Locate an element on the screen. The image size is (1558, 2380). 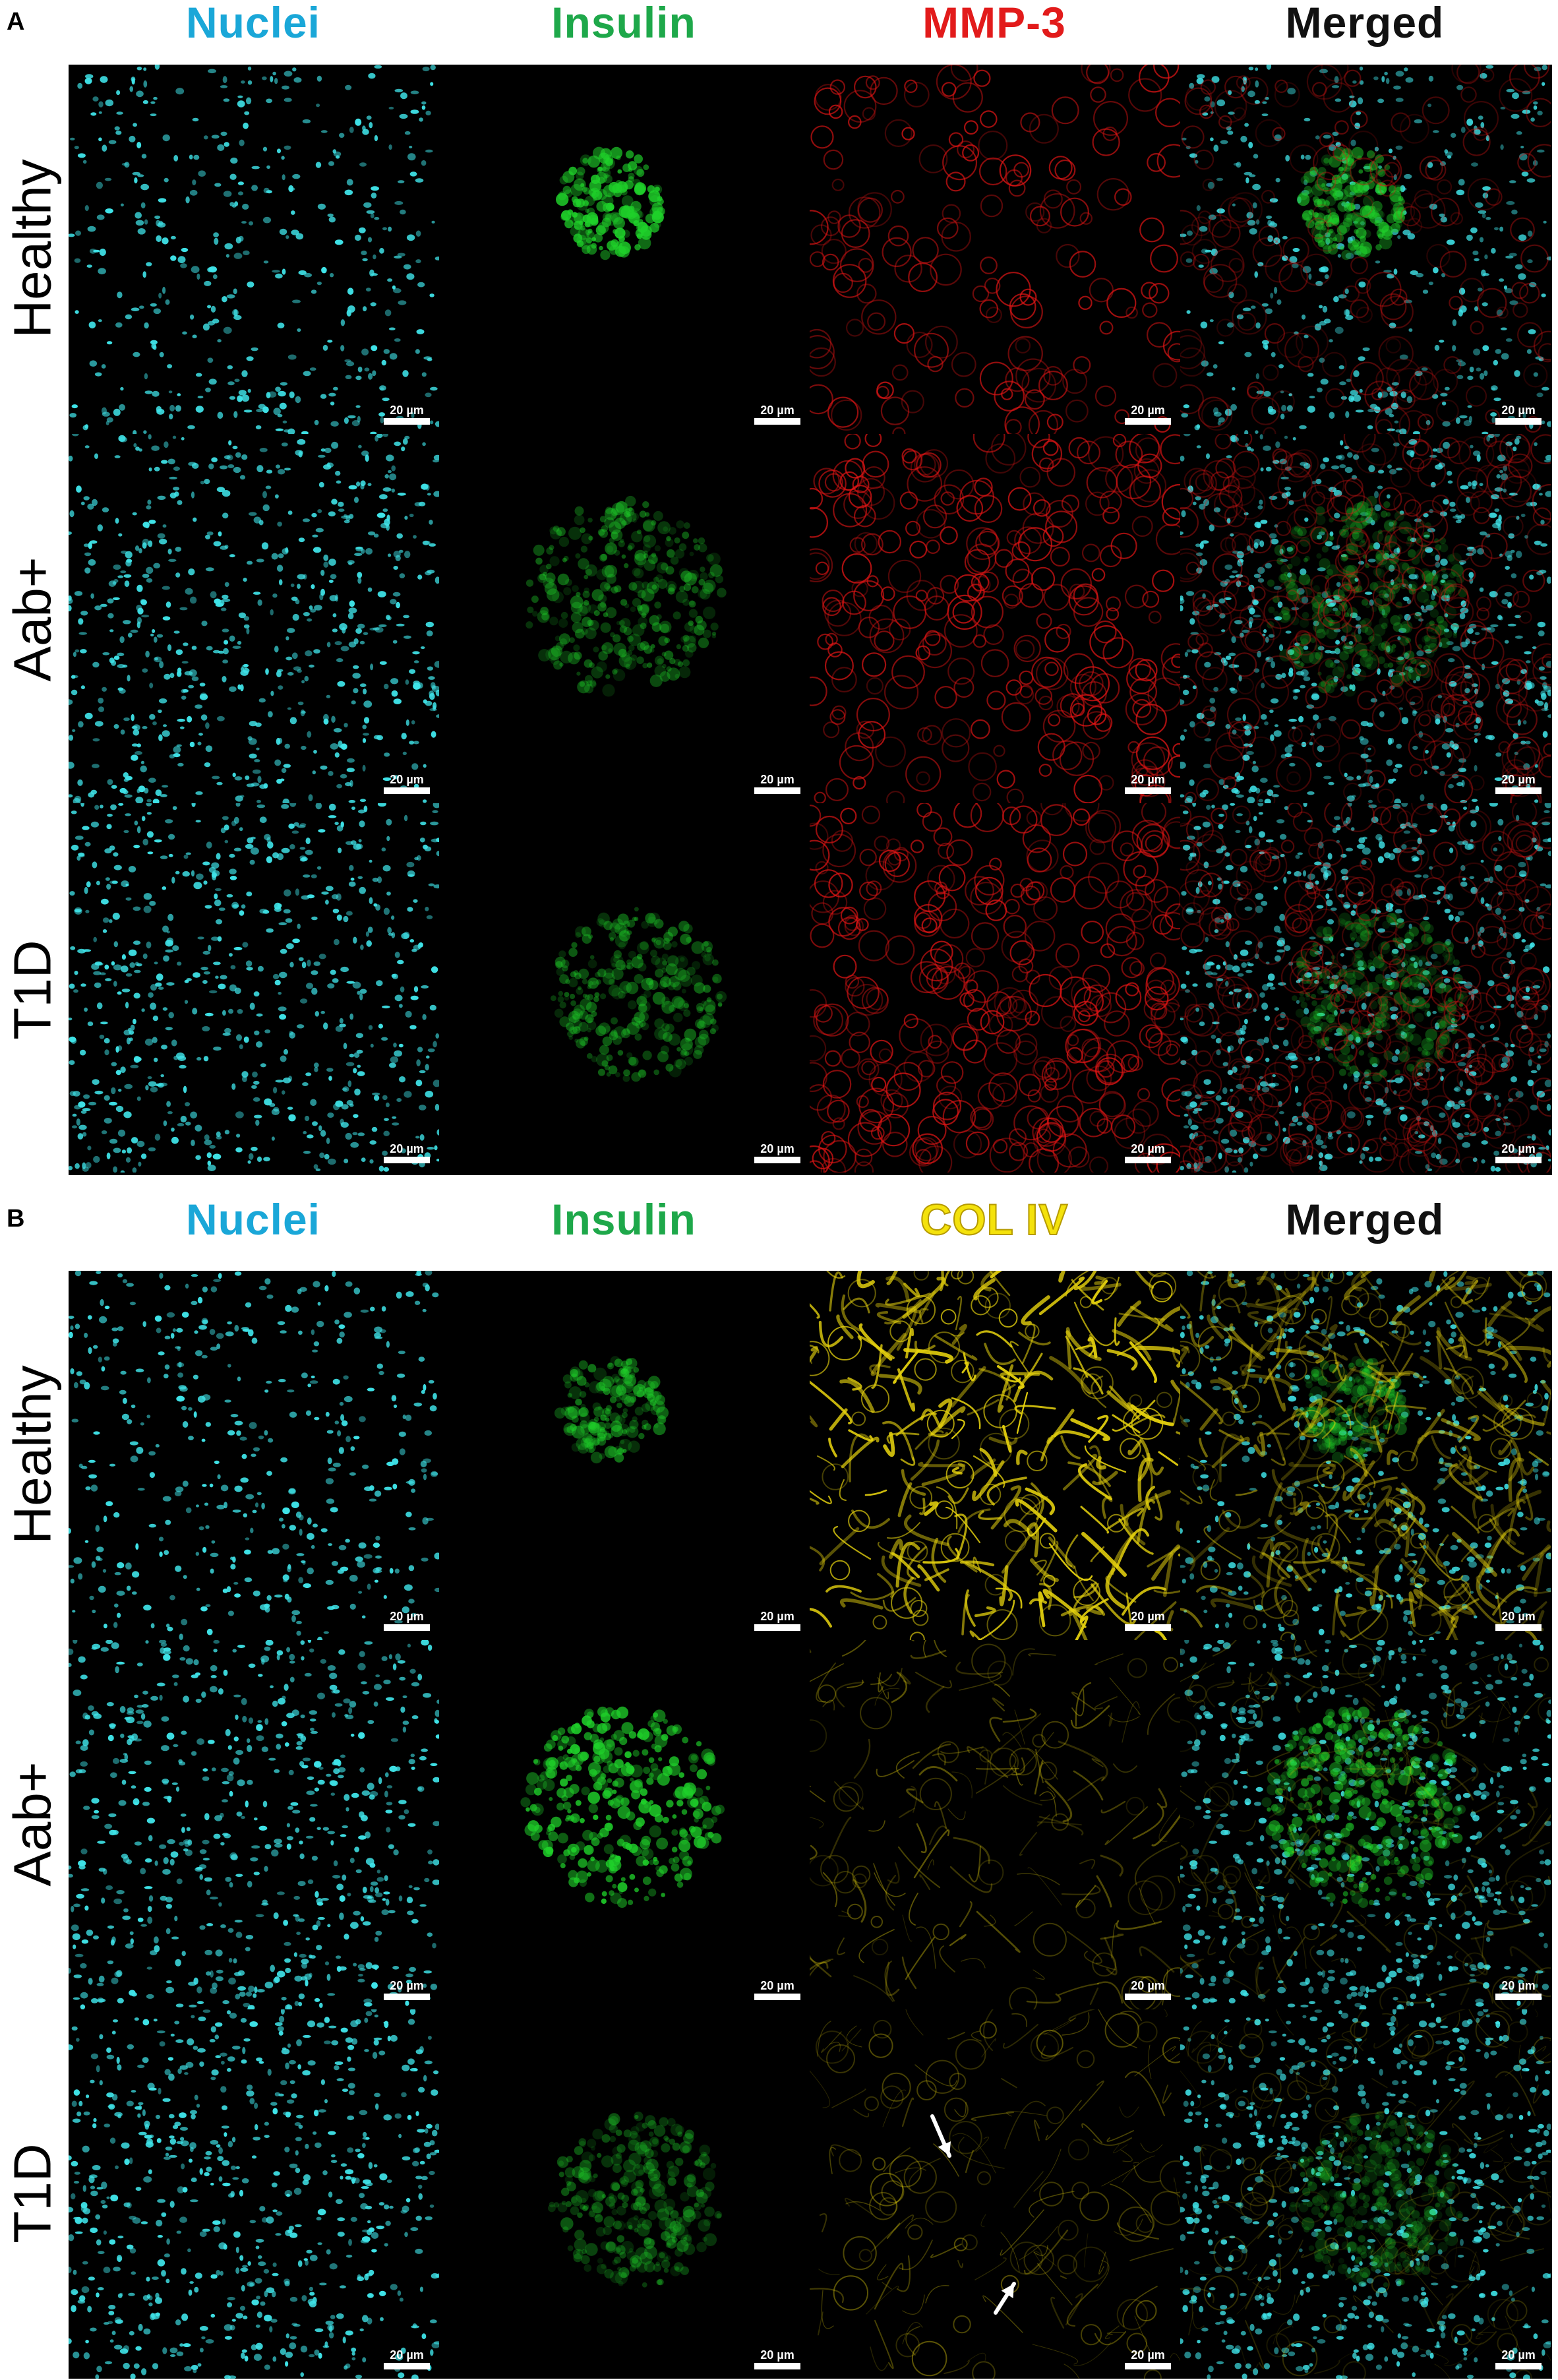
row-label-healthy: Healthy is located at coordinates (32, 248).